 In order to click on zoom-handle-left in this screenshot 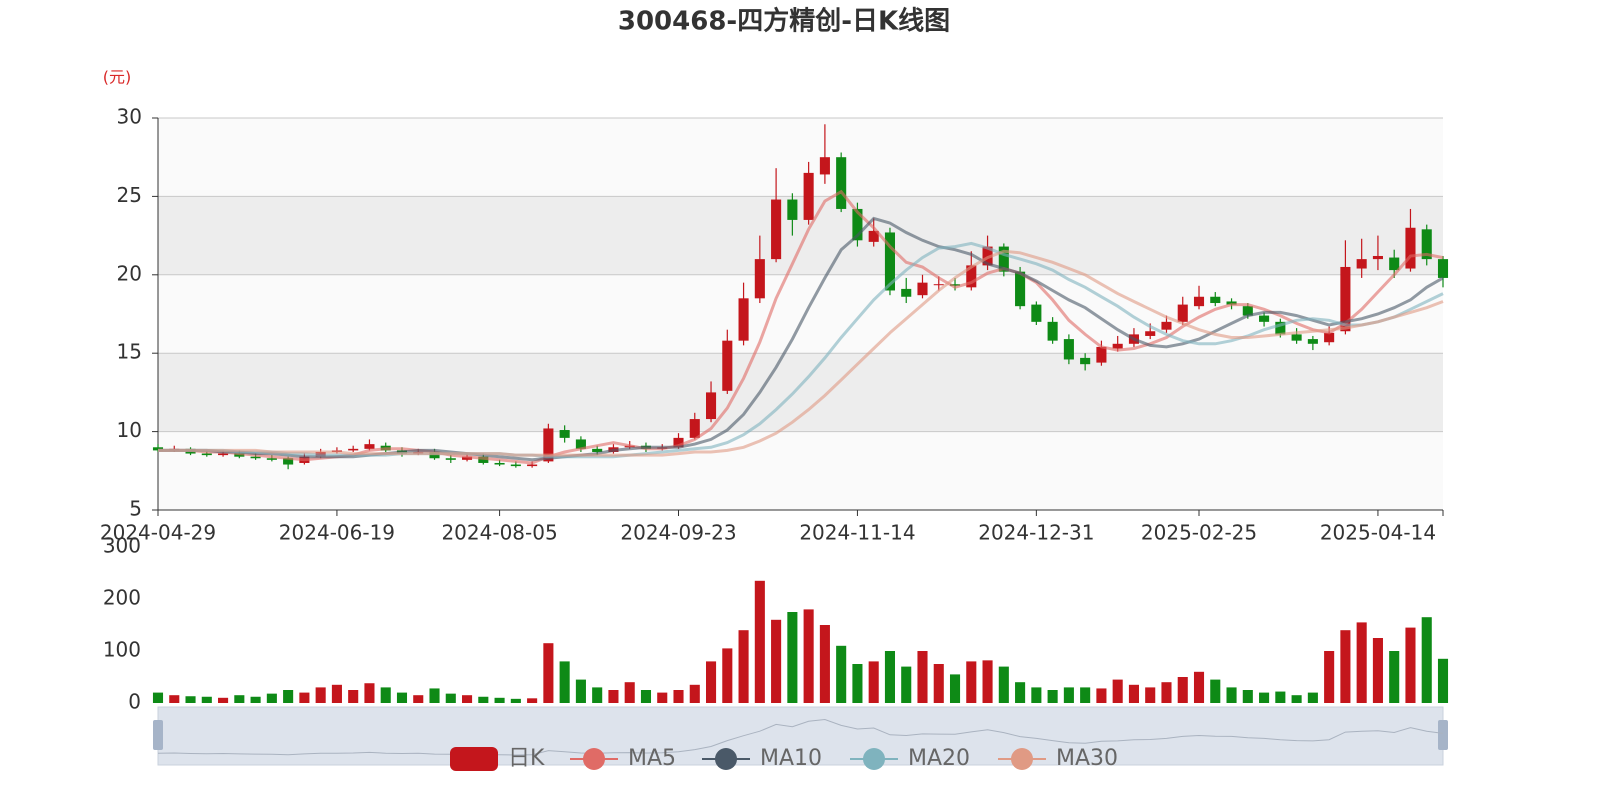, I will do `click(158, 735)`.